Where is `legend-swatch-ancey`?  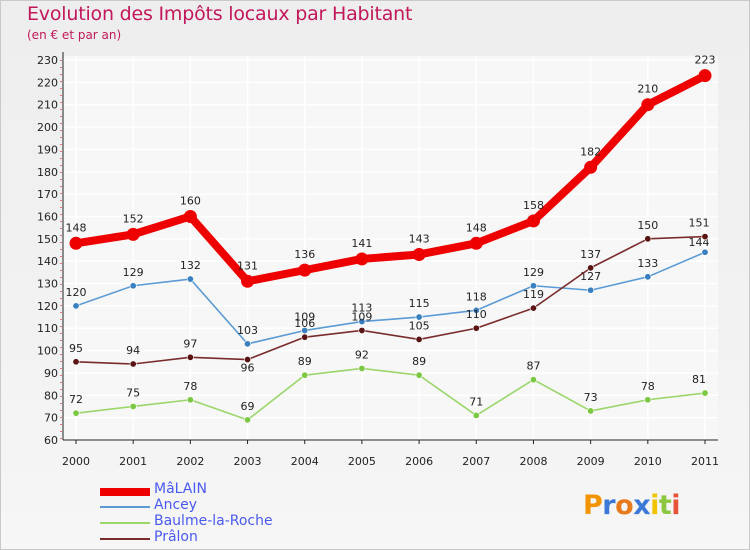 legend-swatch-ancey is located at coordinates (125, 507).